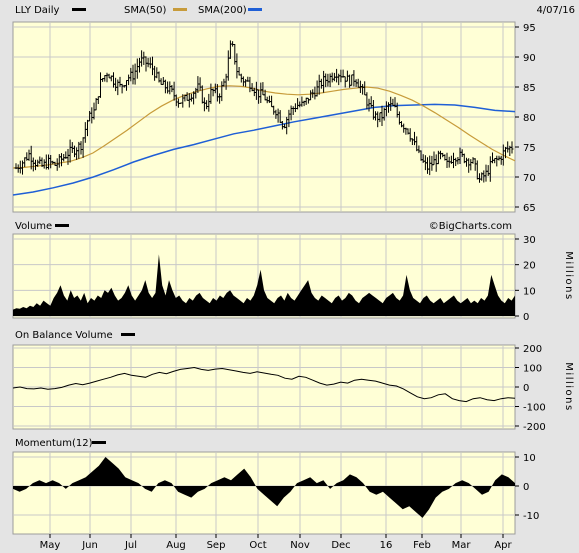  What do you see at coordinates (89, 545) in the screenshot?
I see `x-tick-label: Jun` at bounding box center [89, 545].